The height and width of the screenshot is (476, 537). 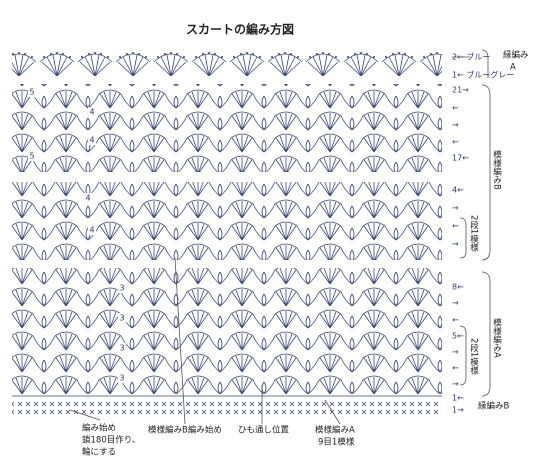 What do you see at coordinates (336, 442) in the screenshot?
I see `note: 9目1模様` at bounding box center [336, 442].